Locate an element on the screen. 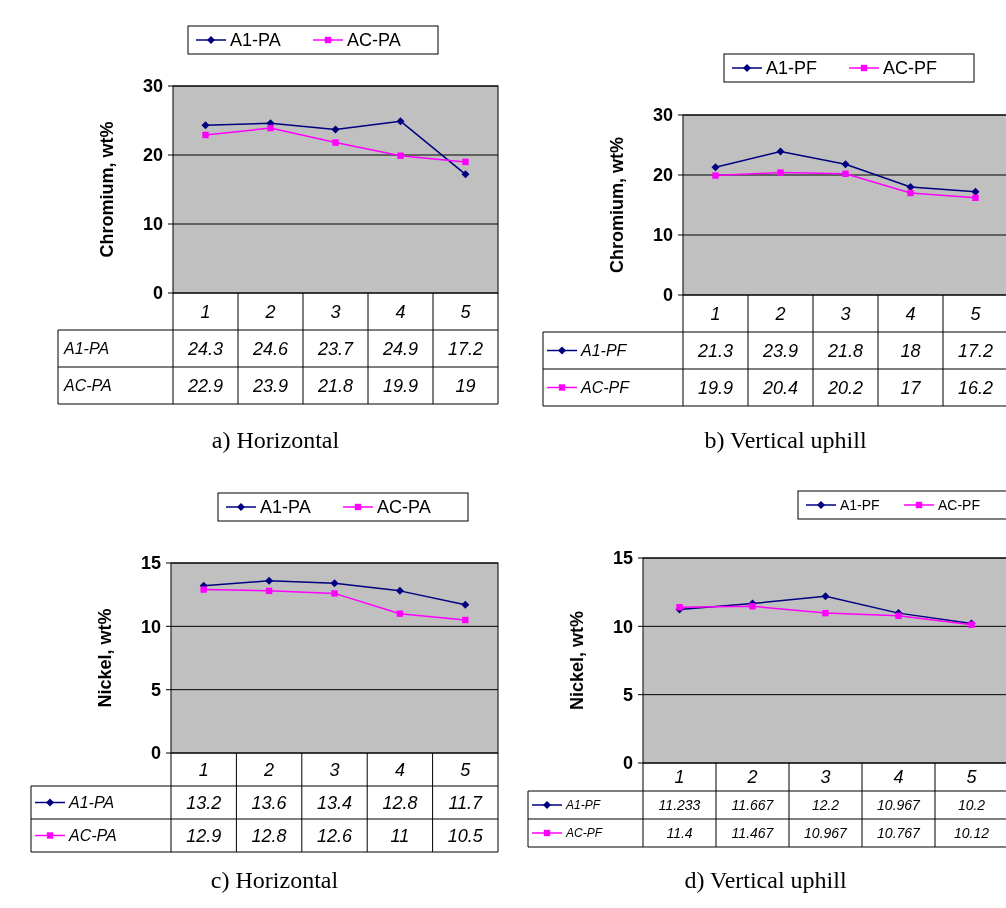 The width and height of the screenshot is (1006, 908). data-label: 23.9 is located at coordinates (270, 385).